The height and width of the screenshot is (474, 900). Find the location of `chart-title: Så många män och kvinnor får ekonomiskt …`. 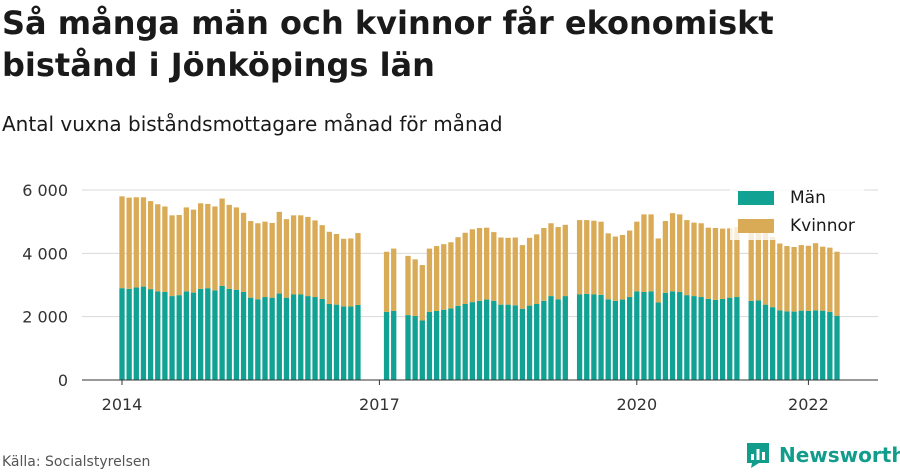

chart-title: Så många män och kvinnor får ekonomiskt … is located at coordinates (388, 44).